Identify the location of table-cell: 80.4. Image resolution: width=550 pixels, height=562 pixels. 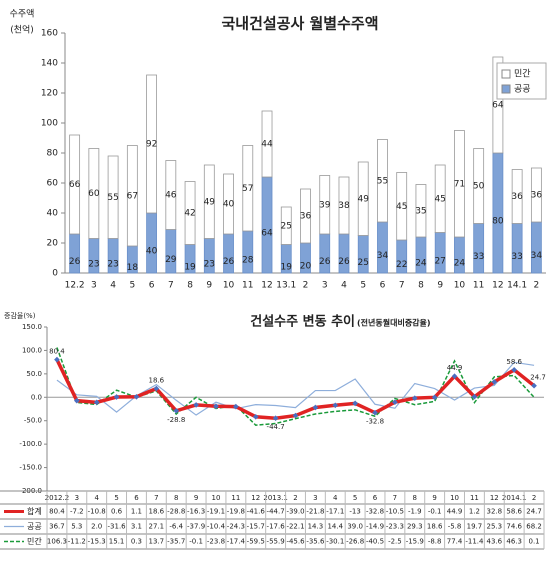
(57, 512).